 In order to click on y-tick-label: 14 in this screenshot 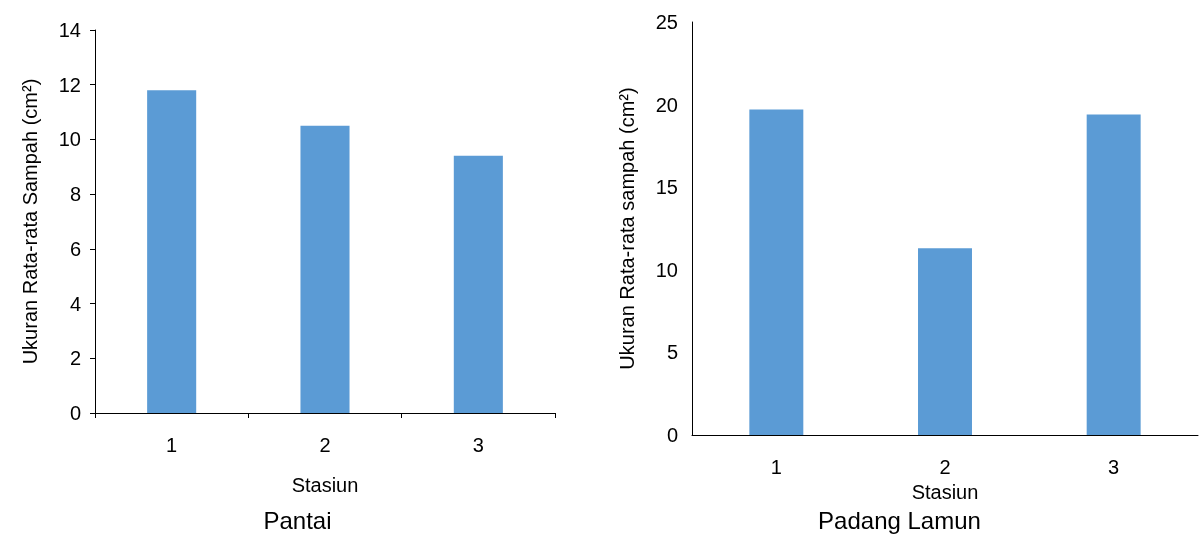, I will do `click(69, 30)`.